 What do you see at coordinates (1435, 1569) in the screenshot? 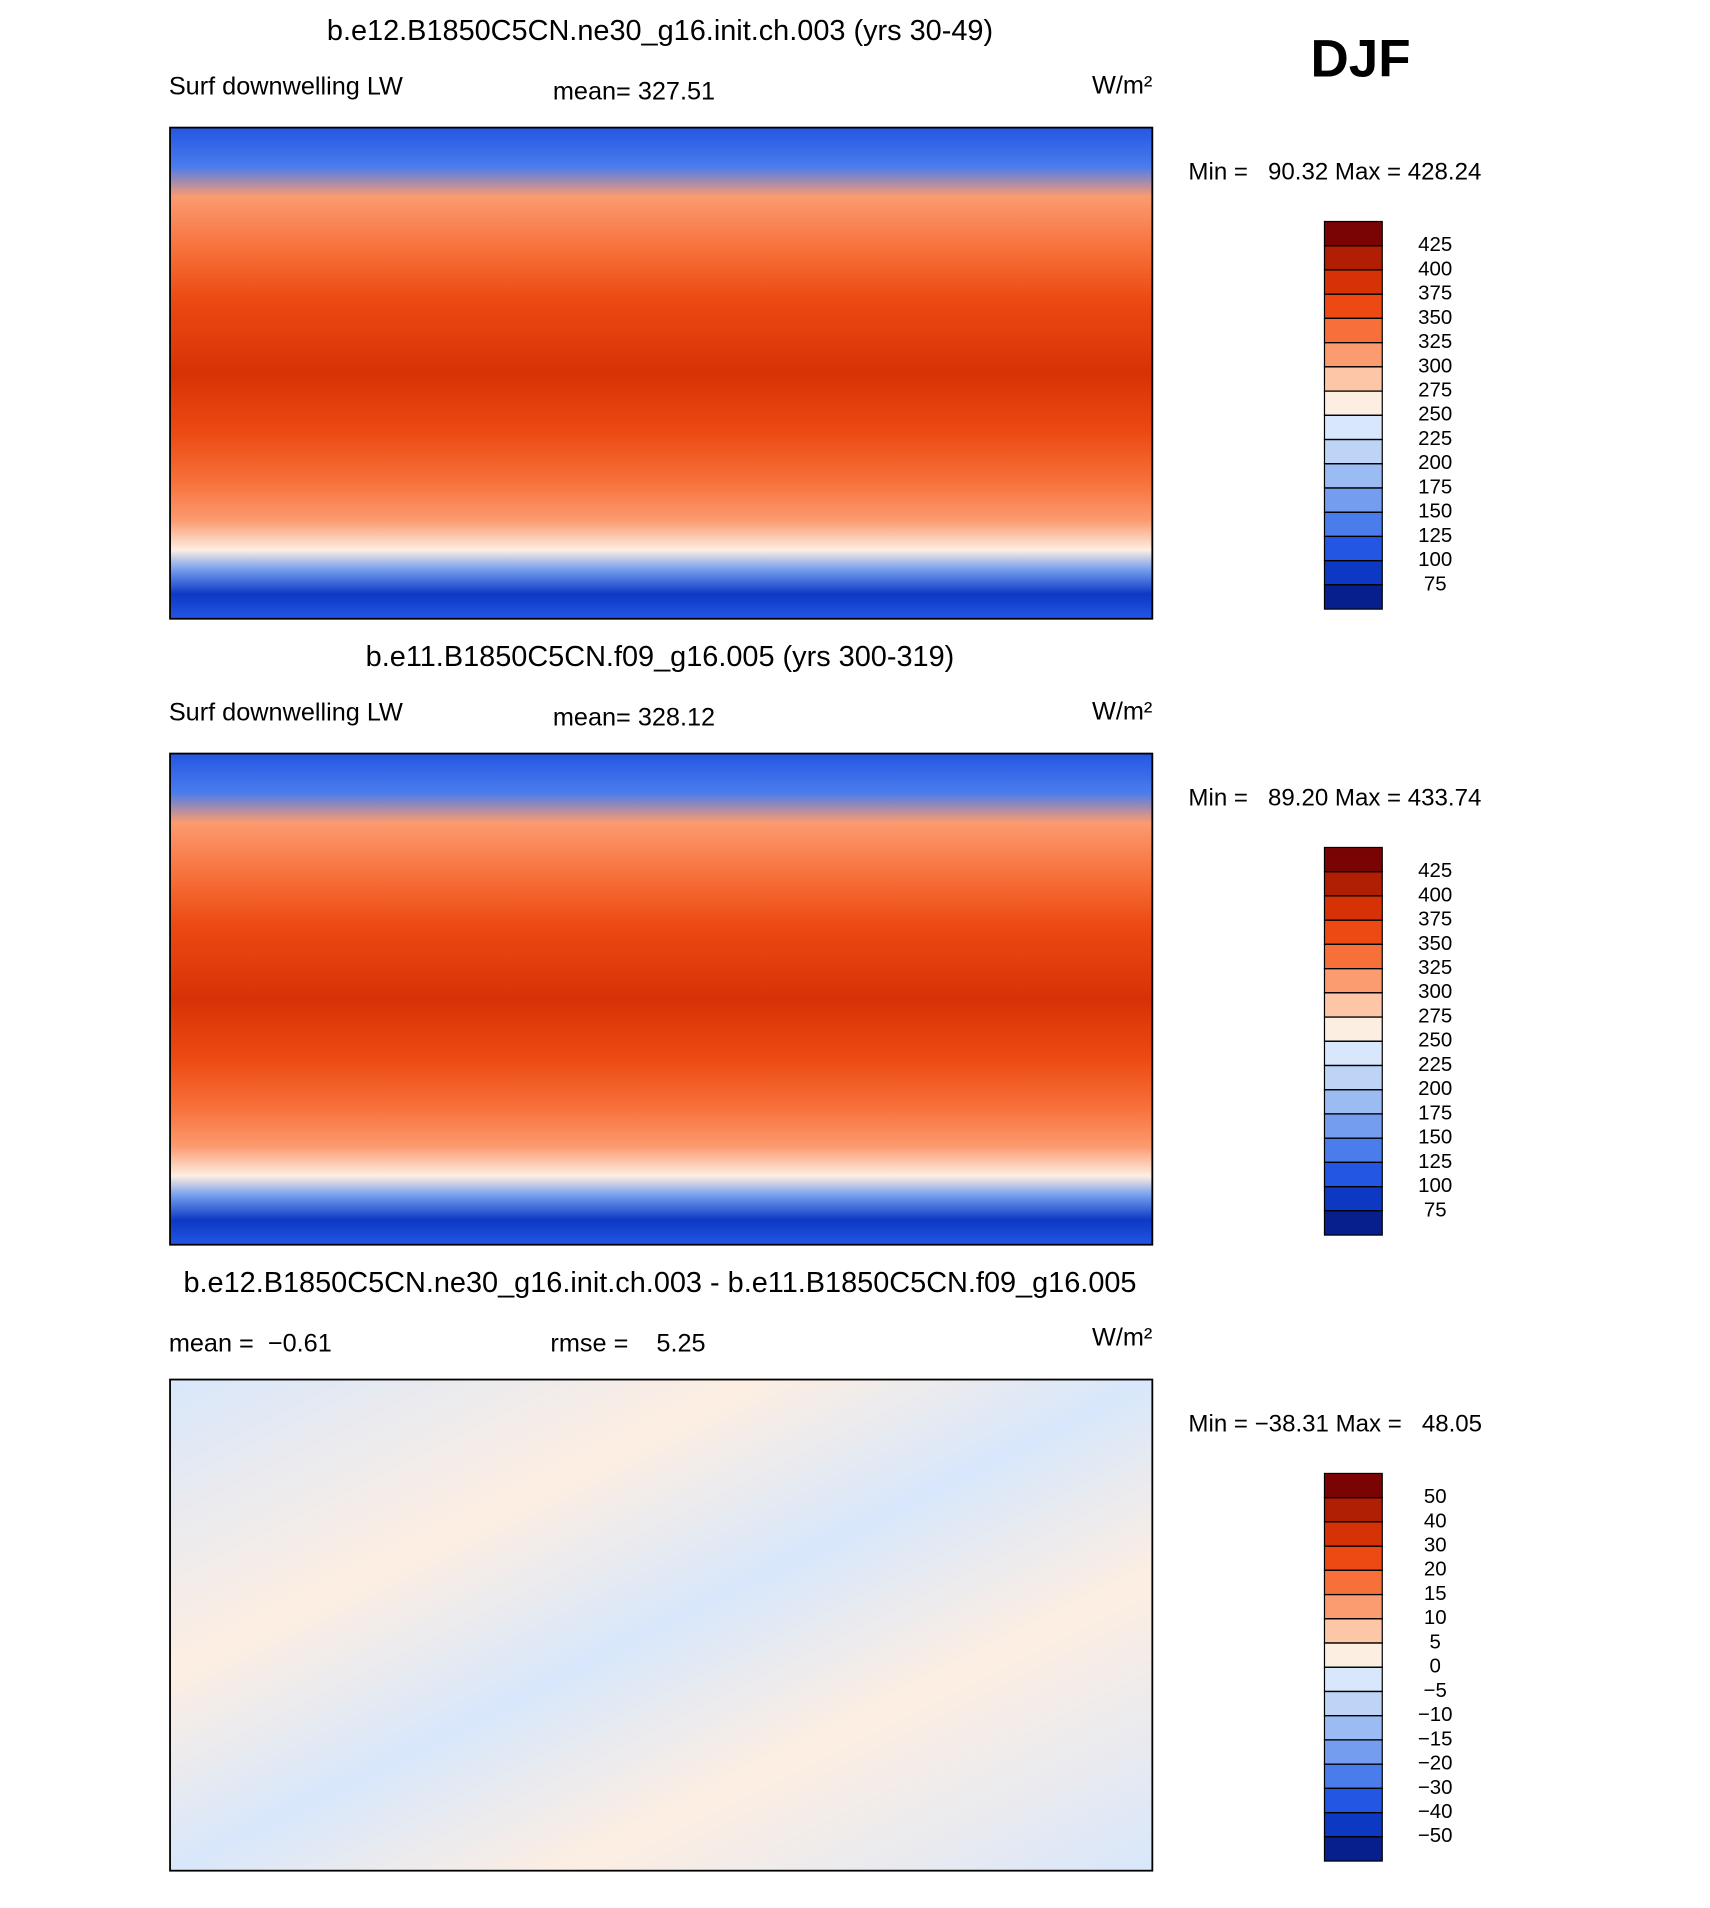
I see `colorbar-label: 20` at bounding box center [1435, 1569].